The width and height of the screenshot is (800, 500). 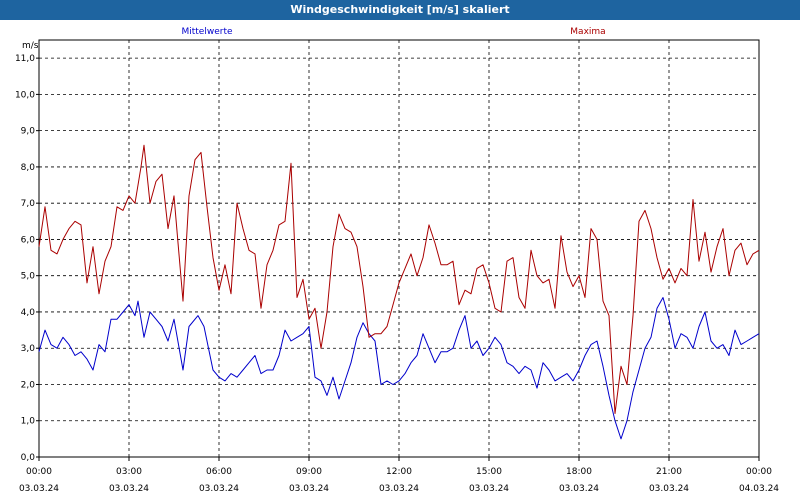 What do you see at coordinates (25, 59) in the screenshot?
I see `y-tick-label: 11,0` at bounding box center [25, 59].